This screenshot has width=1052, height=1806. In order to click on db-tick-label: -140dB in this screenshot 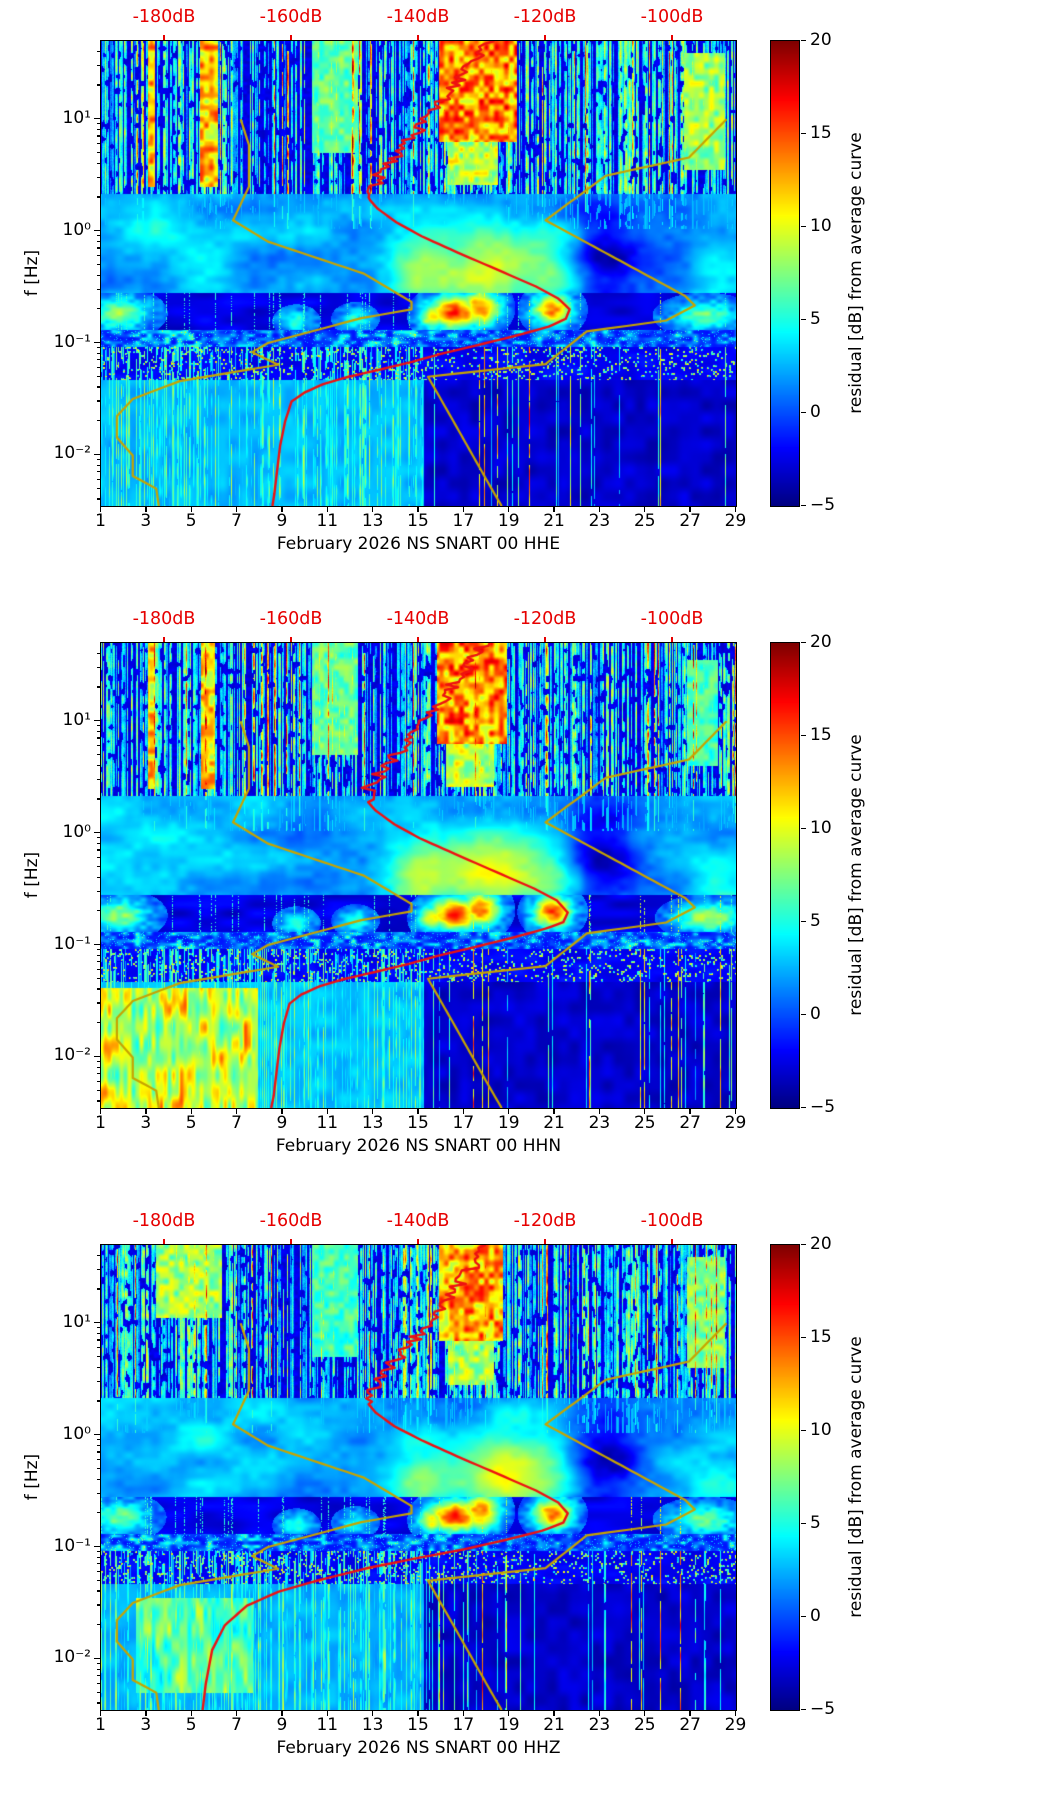, I will do `click(418, 1221)`.